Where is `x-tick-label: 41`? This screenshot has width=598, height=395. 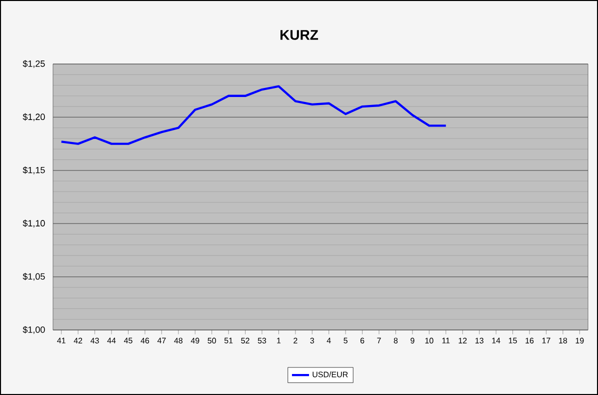 x-tick-label: 41 is located at coordinates (61, 341).